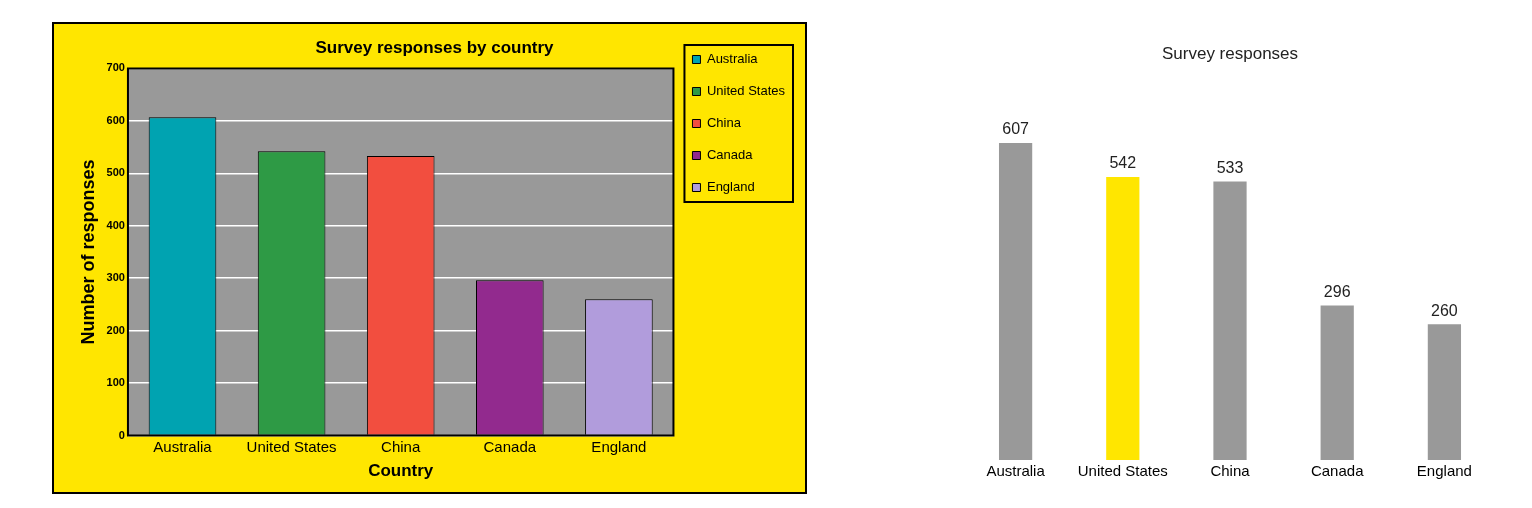 This screenshot has height=508, width=1532. Describe the element at coordinates (115, 119) in the screenshot. I see `y-tick-label: 600` at that location.